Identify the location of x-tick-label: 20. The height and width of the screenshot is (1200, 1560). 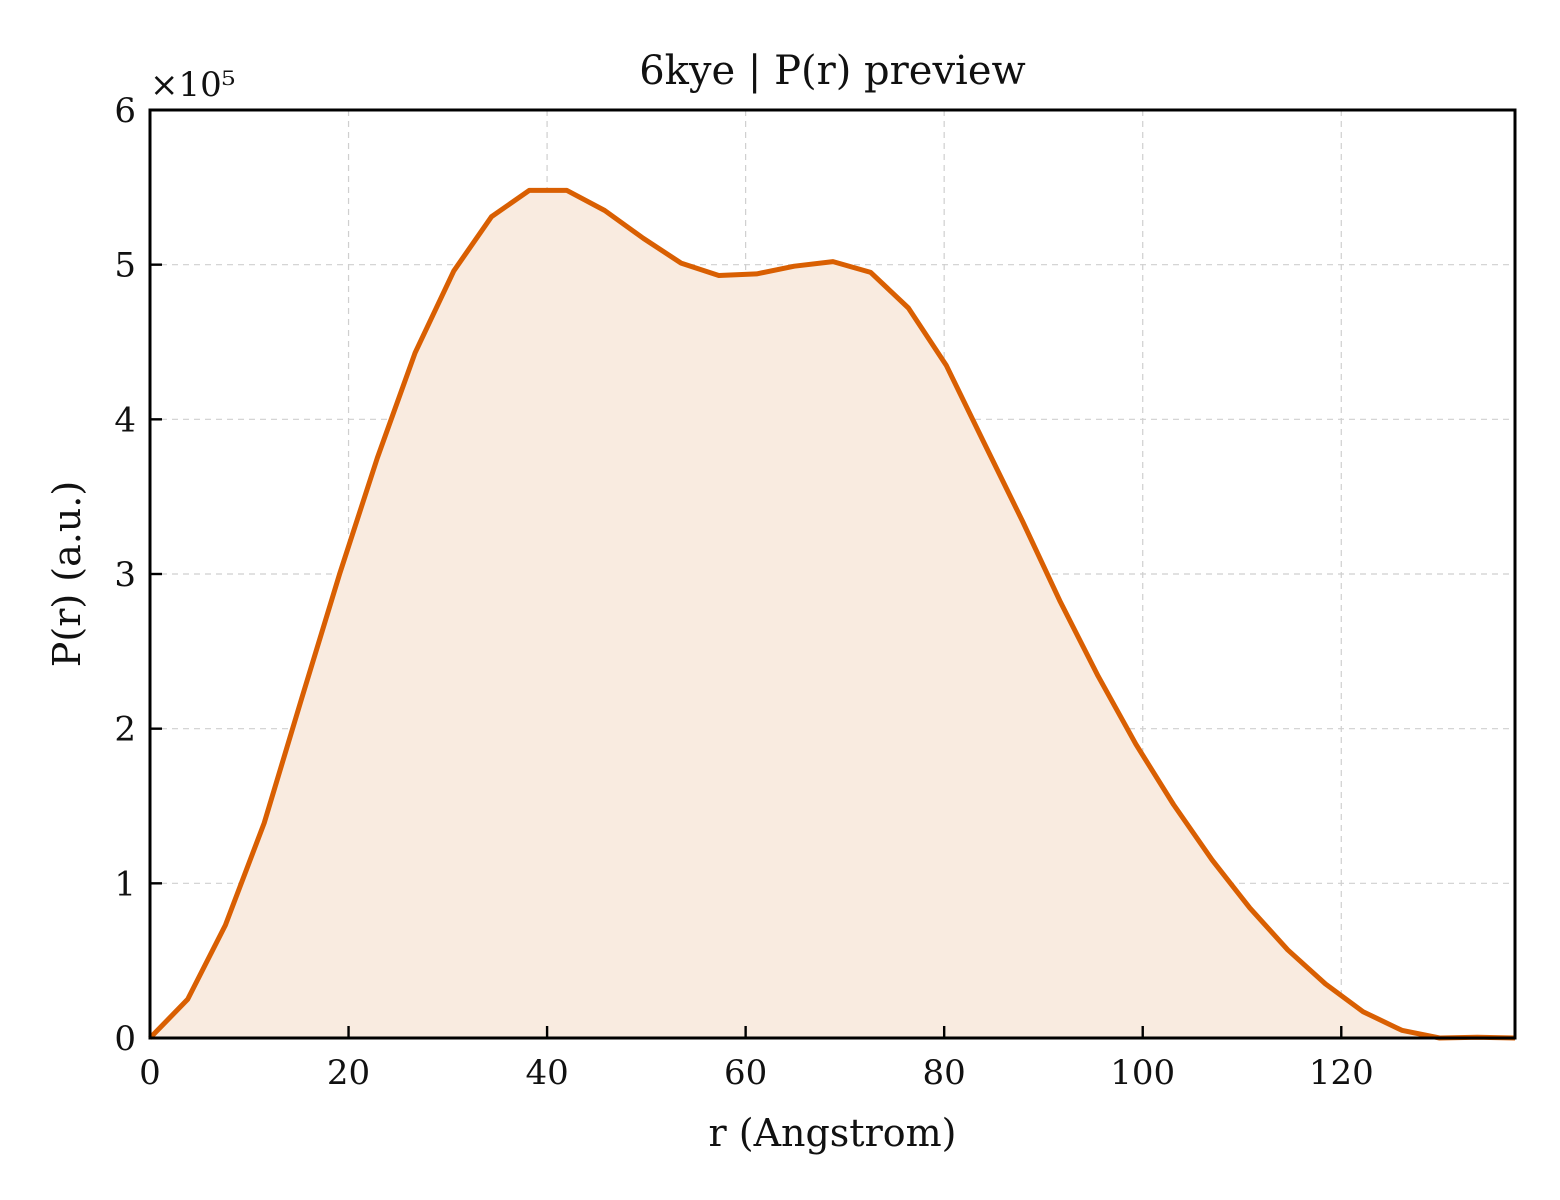
(348, 1073).